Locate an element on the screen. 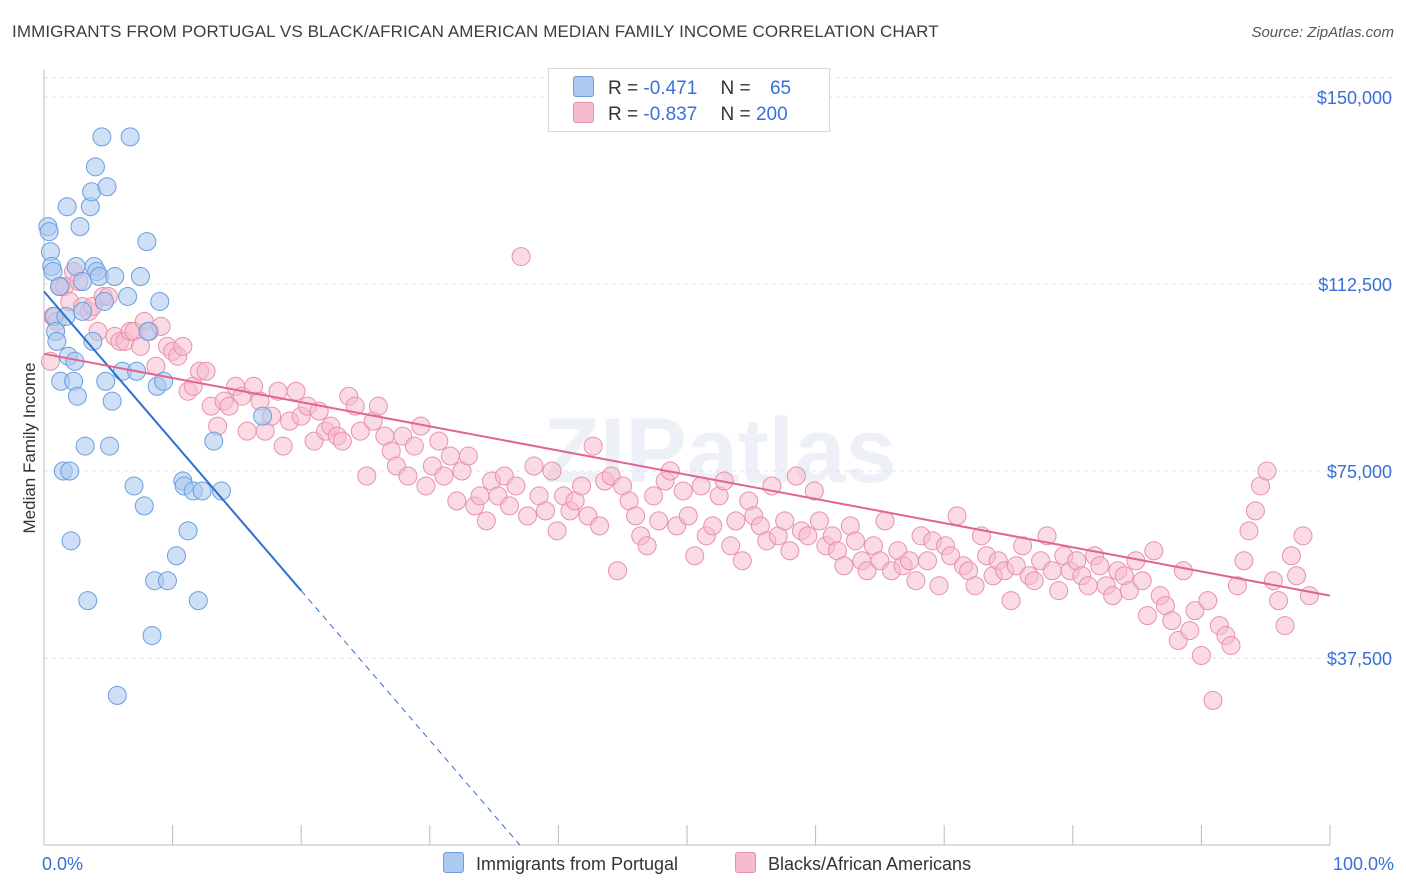 Image resolution: width=1406 pixels, height=892 pixels. legend-row-blacks: R = -0.837 N = 200 is located at coordinates (680, 114).